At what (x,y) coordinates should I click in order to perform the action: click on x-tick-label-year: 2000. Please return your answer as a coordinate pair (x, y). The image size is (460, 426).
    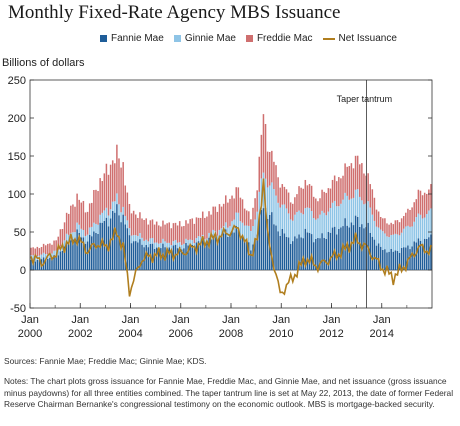
    Looking at the image, I should click on (30, 334).